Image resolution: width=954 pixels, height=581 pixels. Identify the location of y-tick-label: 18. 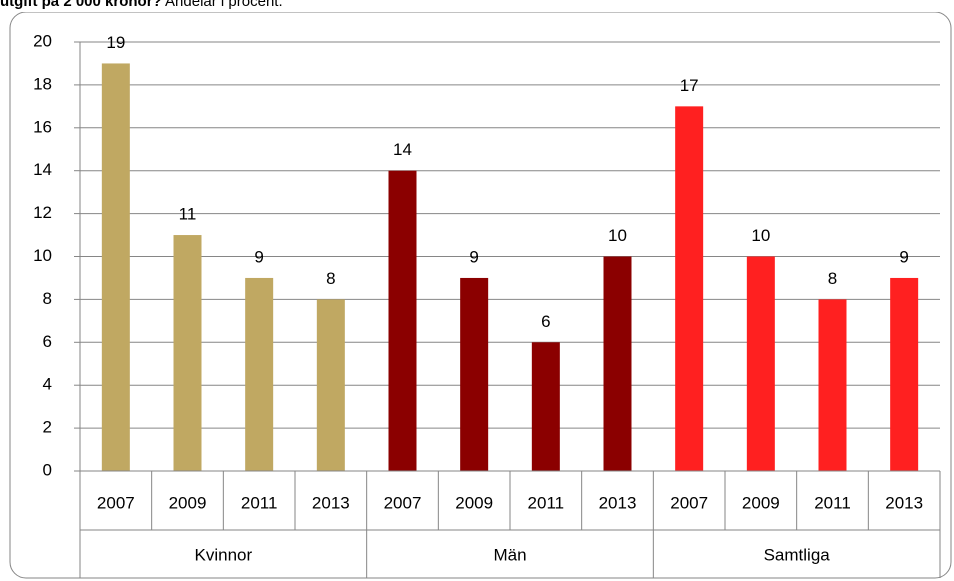
(42, 83).